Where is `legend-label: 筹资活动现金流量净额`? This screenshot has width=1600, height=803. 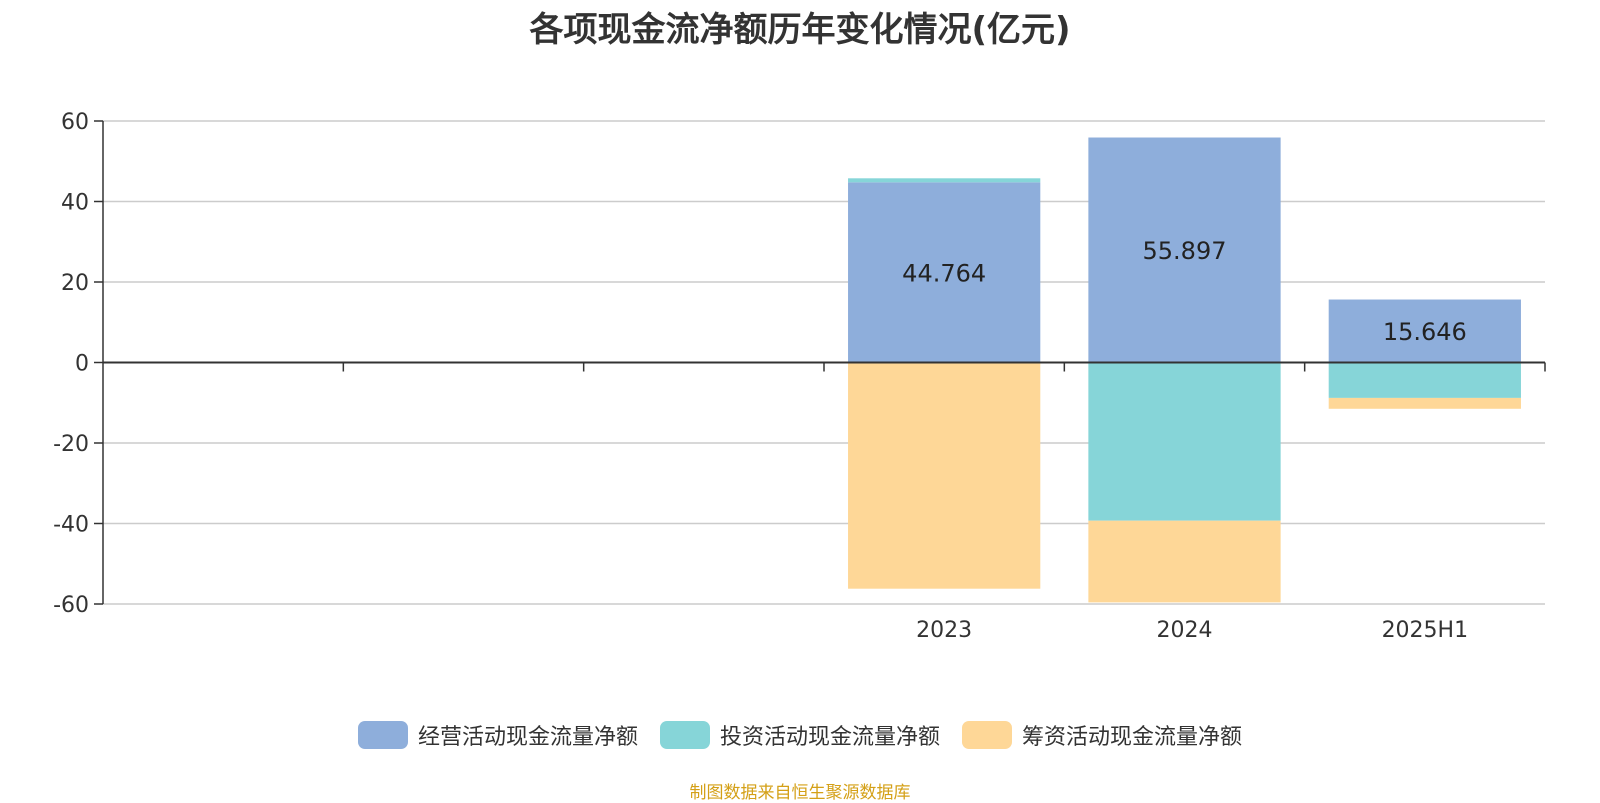 legend-label: 筹资活动现金流量净额 is located at coordinates (1132, 737).